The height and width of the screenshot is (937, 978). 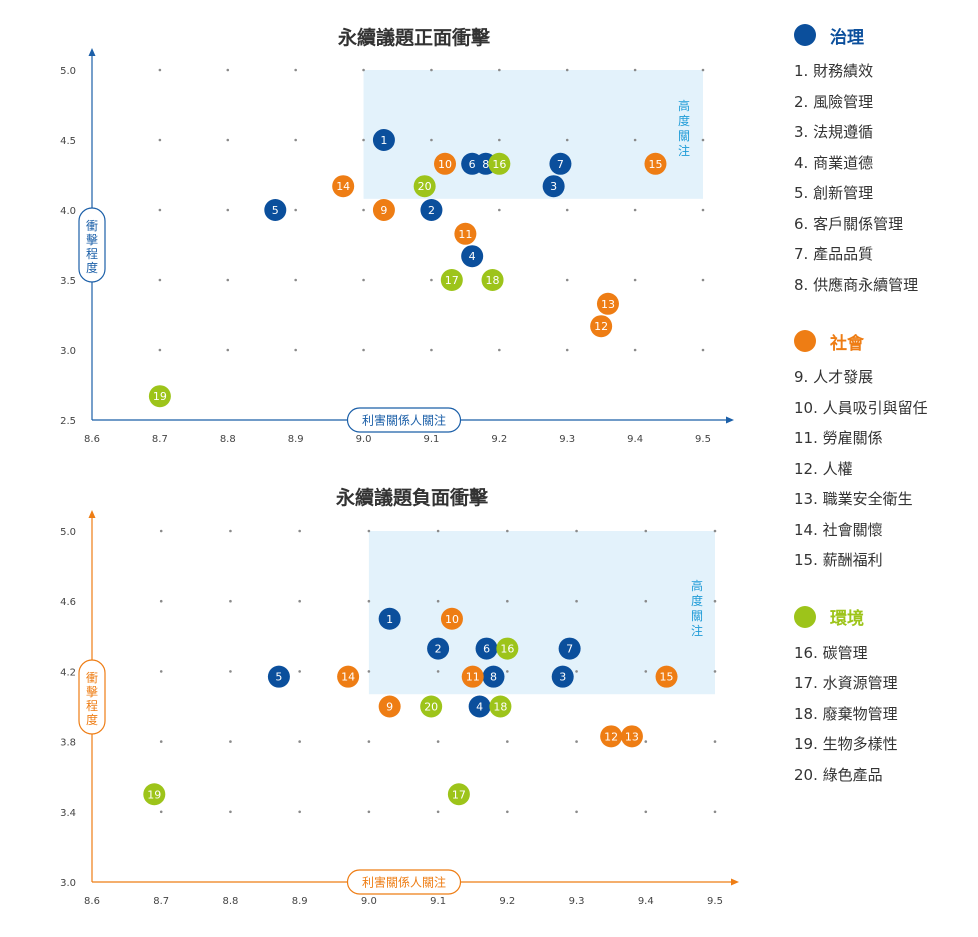 I want to click on legend-item: 15. 薪酬福利, so click(x=838, y=560).